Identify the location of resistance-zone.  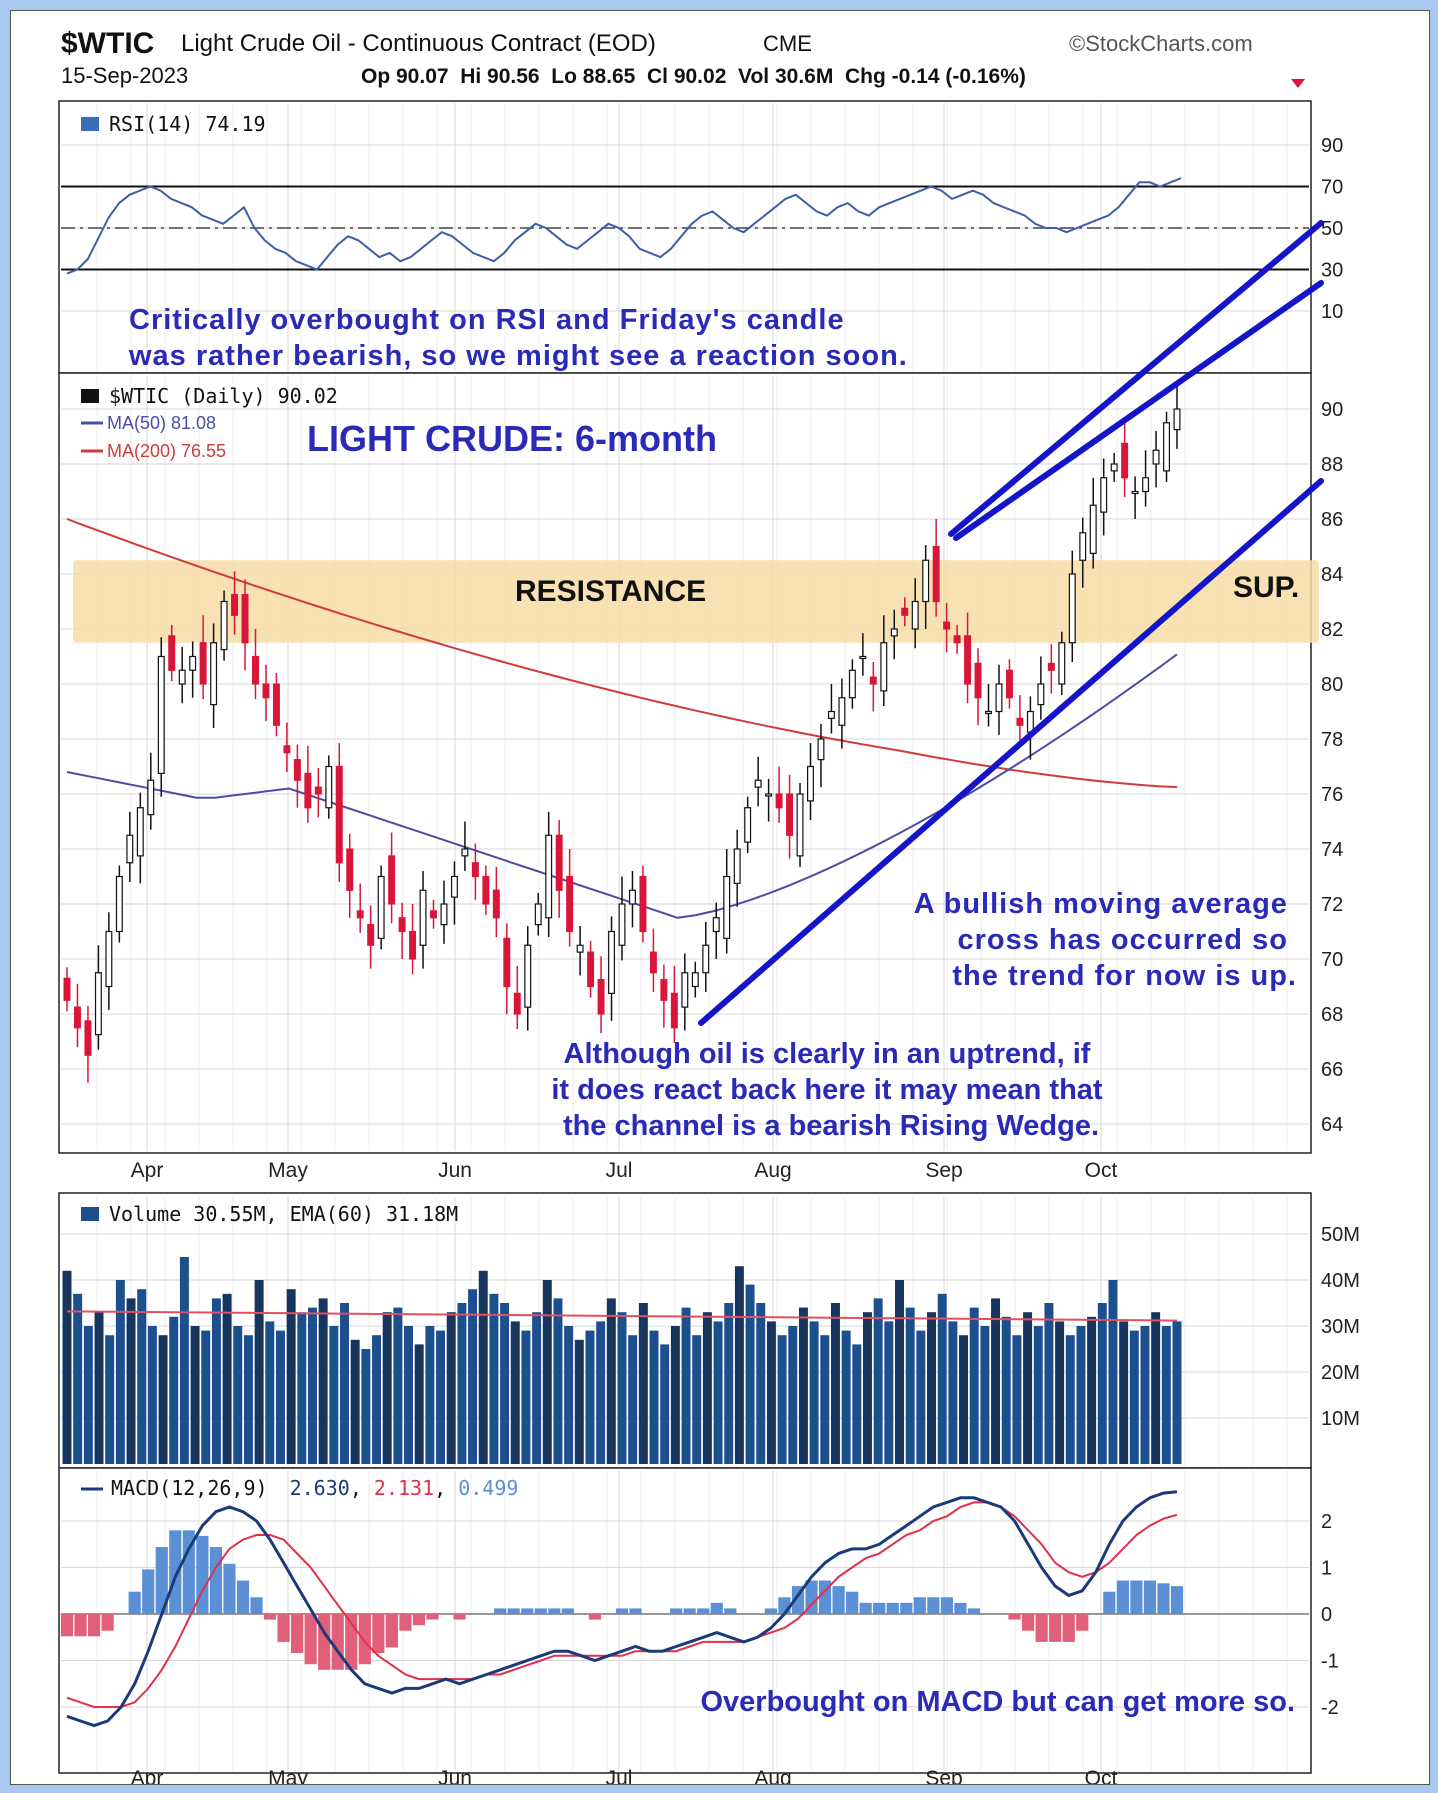
(696, 601).